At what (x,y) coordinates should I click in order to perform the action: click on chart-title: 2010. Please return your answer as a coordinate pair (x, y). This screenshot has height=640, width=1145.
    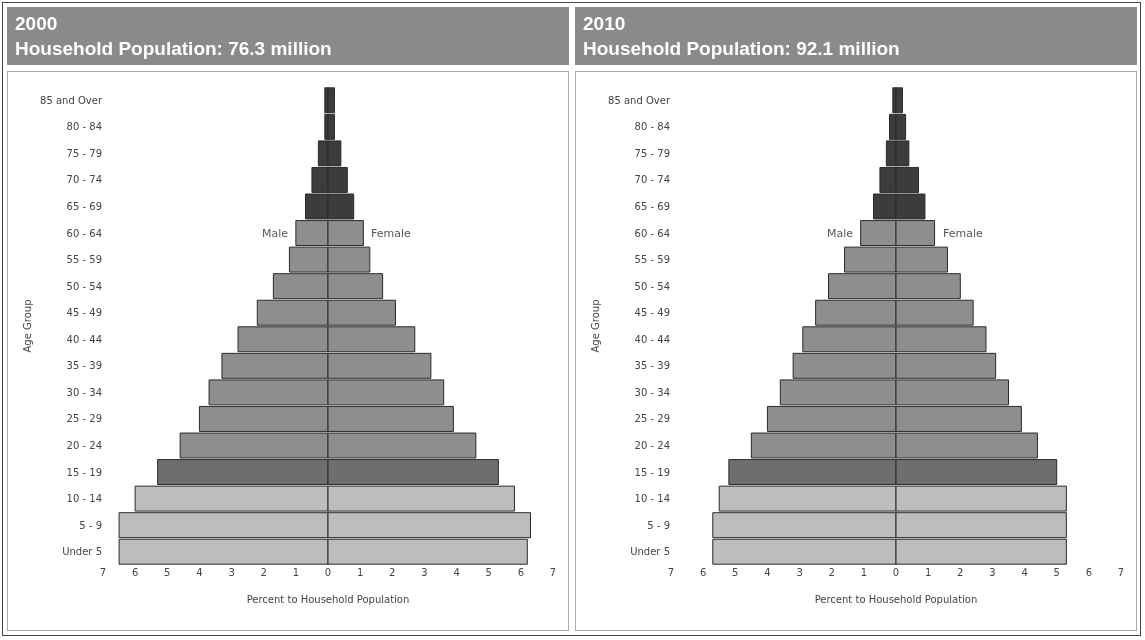
    Looking at the image, I should click on (605, 24).